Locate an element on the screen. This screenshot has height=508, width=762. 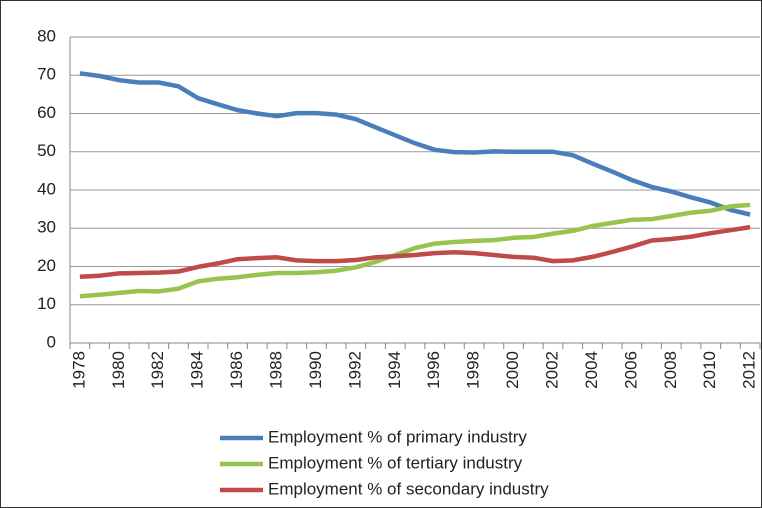
y-tick-label: 50 is located at coordinates (46, 150).